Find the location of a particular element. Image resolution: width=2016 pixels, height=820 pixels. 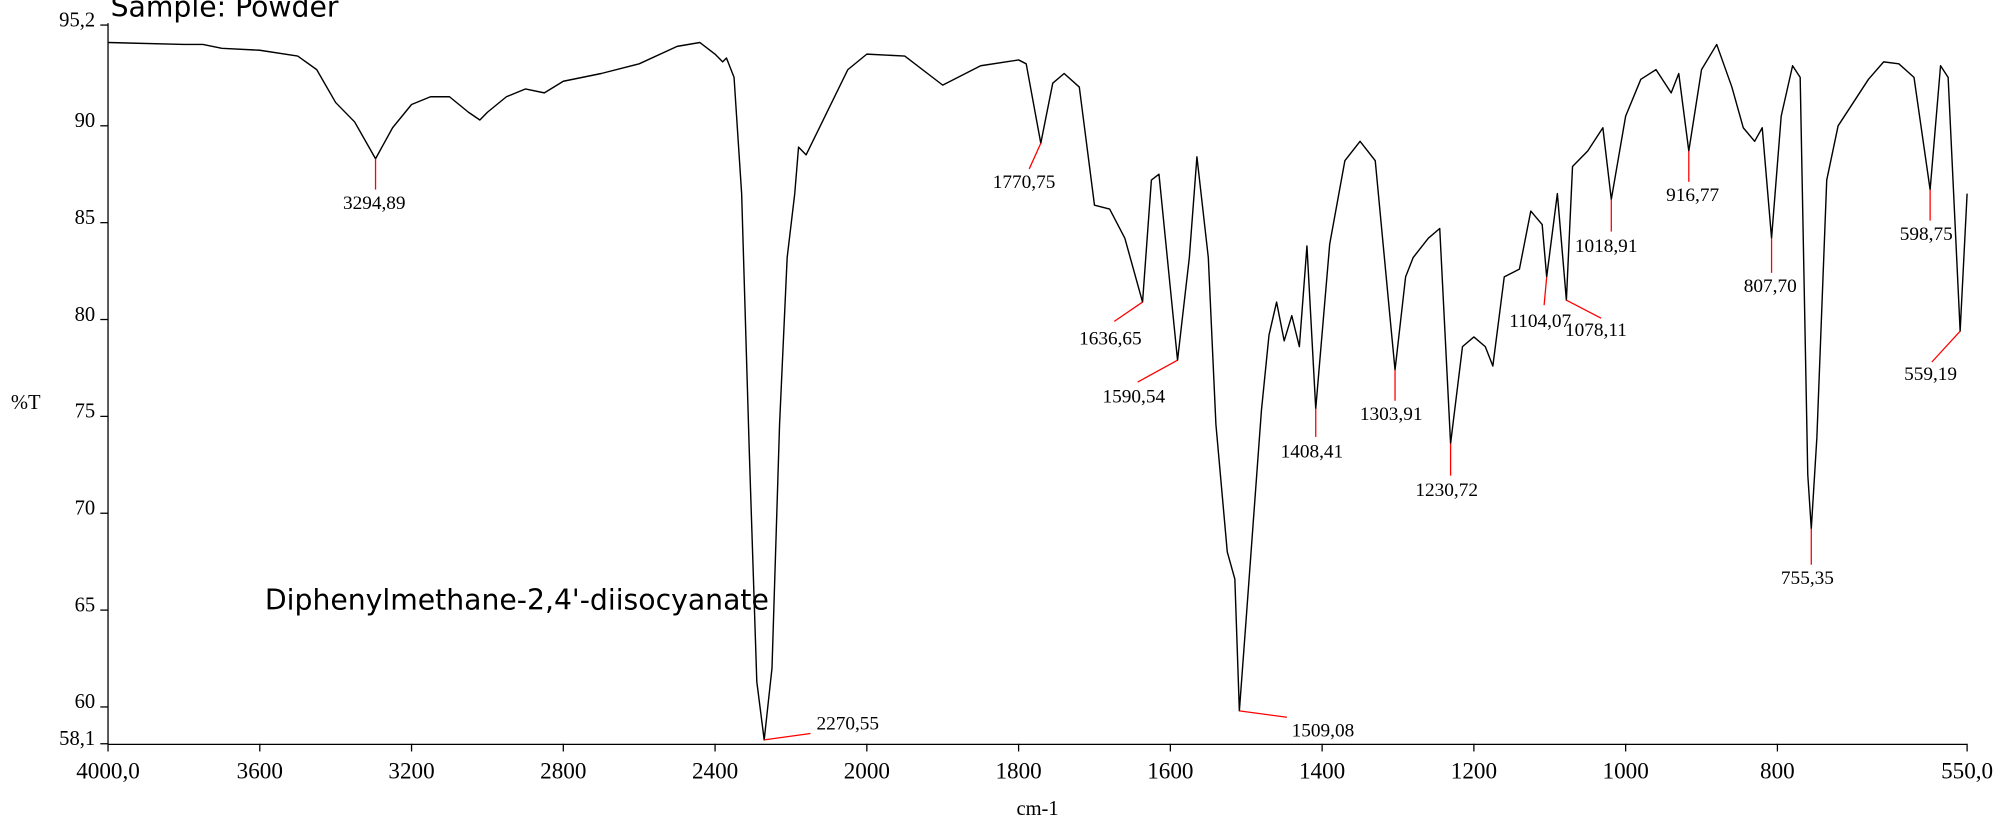

peak-label: 755,35 is located at coordinates (1807, 578).